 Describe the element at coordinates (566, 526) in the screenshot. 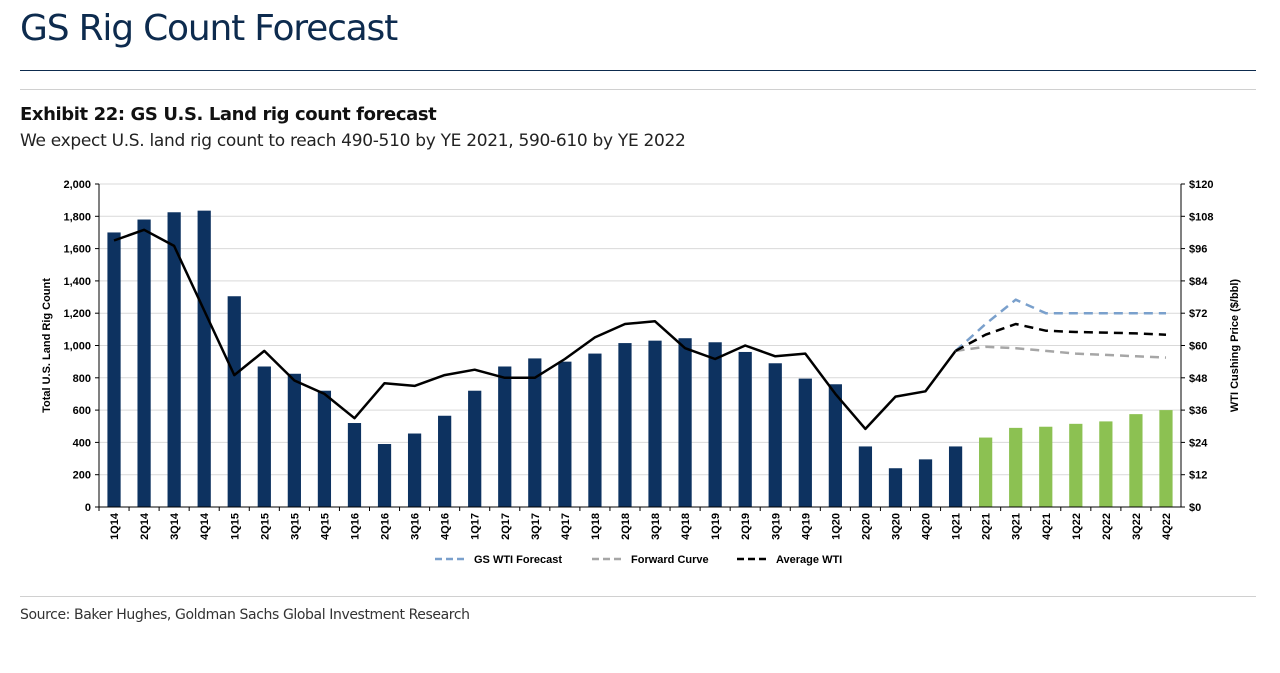

I see `x-tick-label: 4Q17` at that location.